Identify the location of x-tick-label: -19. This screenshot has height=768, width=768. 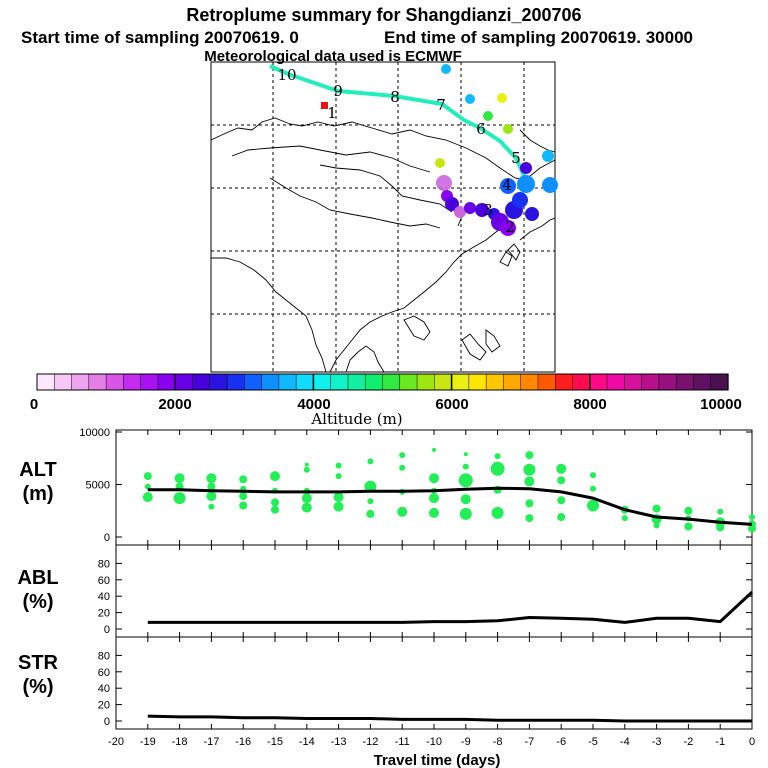
(148, 742).